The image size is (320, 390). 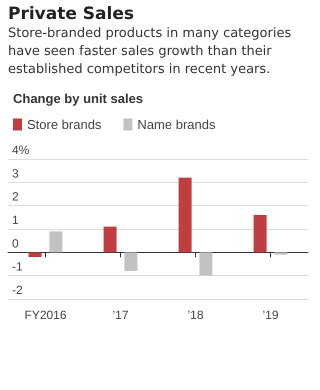 What do you see at coordinates (78, 98) in the screenshot?
I see `y-axis-title: Change by unit sales` at bounding box center [78, 98].